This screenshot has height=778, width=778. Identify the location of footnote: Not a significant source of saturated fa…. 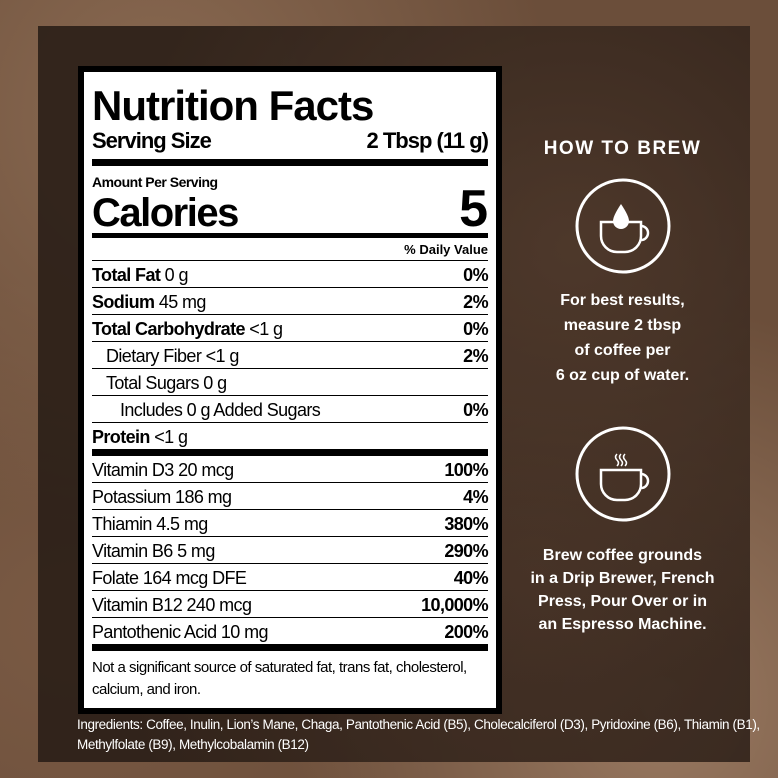
(279, 678).